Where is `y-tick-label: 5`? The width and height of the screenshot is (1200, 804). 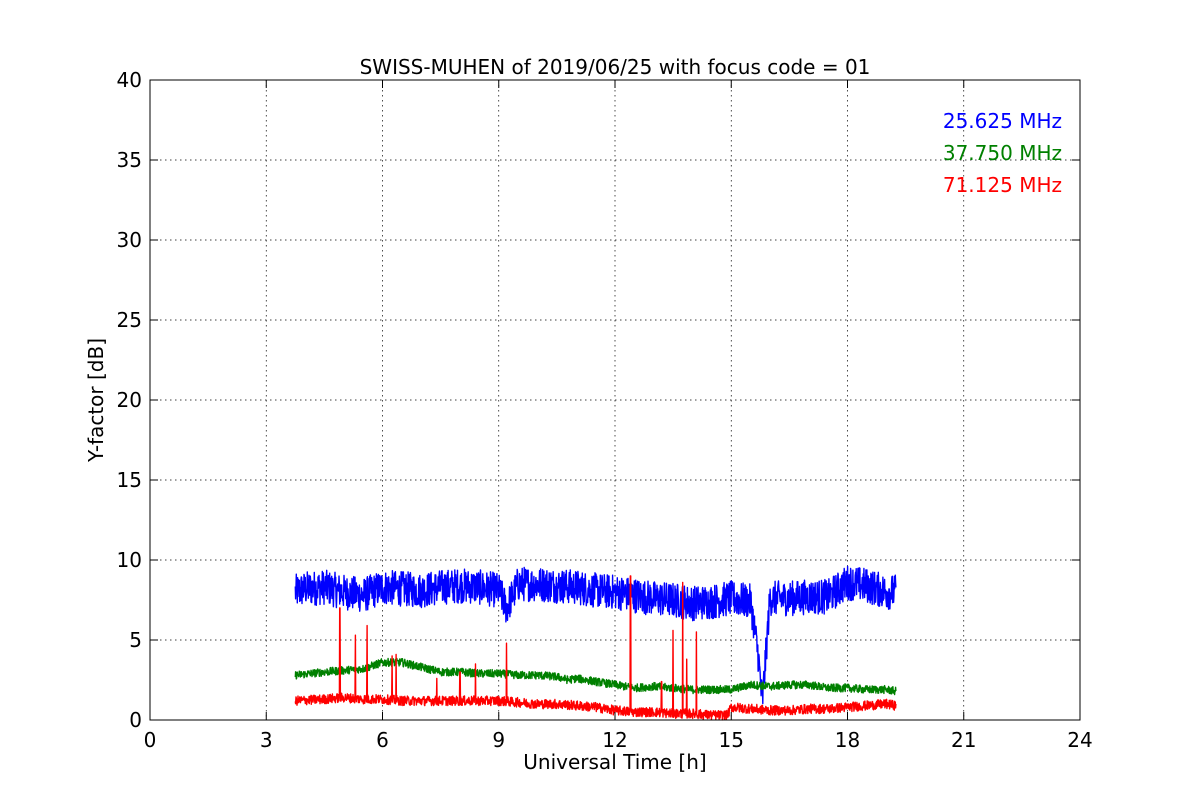 y-tick-label: 5 is located at coordinates (135, 640).